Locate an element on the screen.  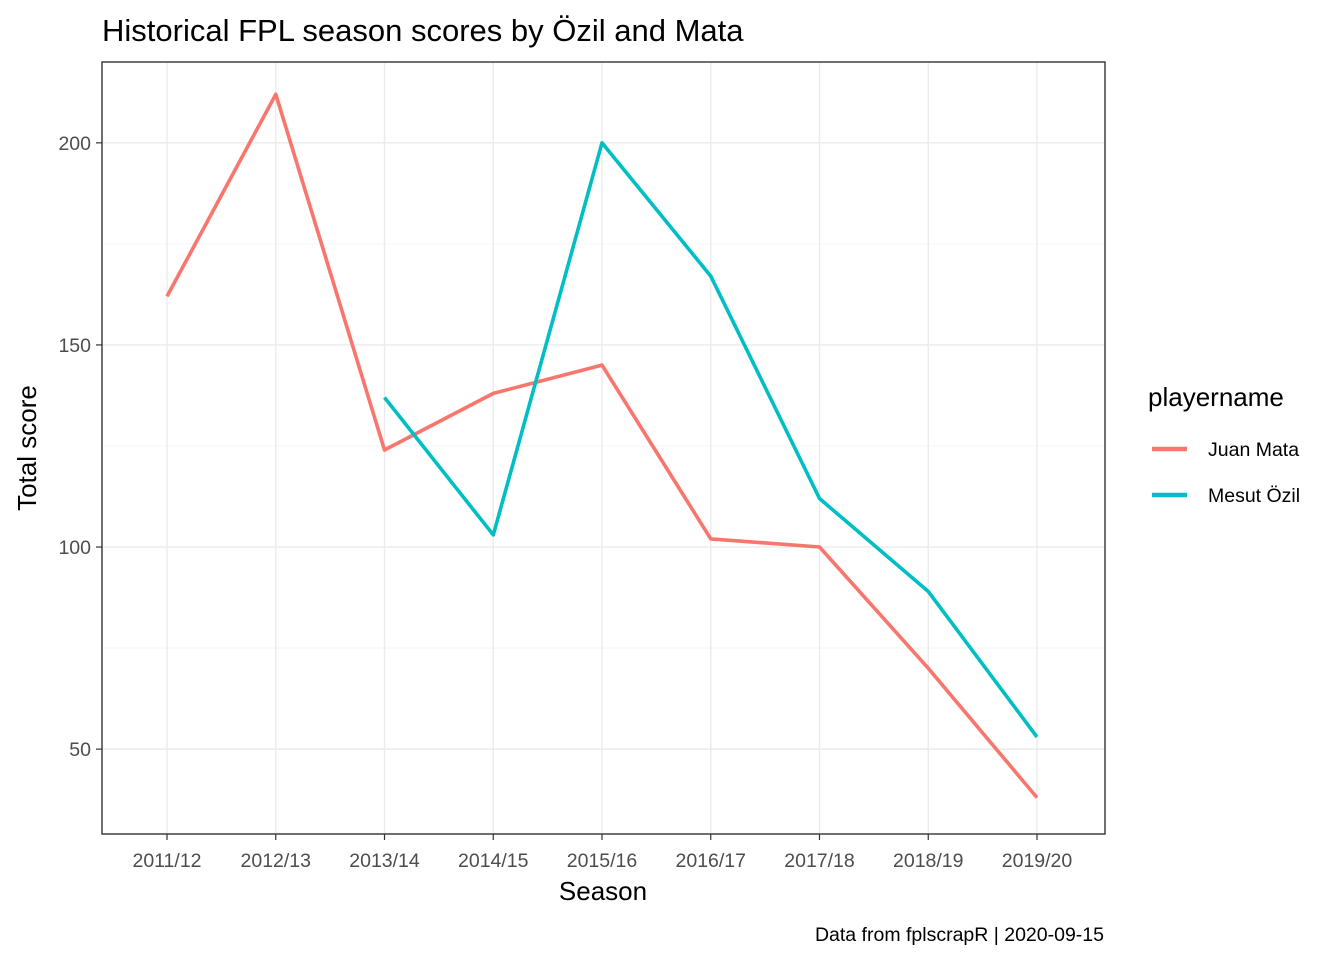
x-tick-label: 2015/16 is located at coordinates (602, 861).